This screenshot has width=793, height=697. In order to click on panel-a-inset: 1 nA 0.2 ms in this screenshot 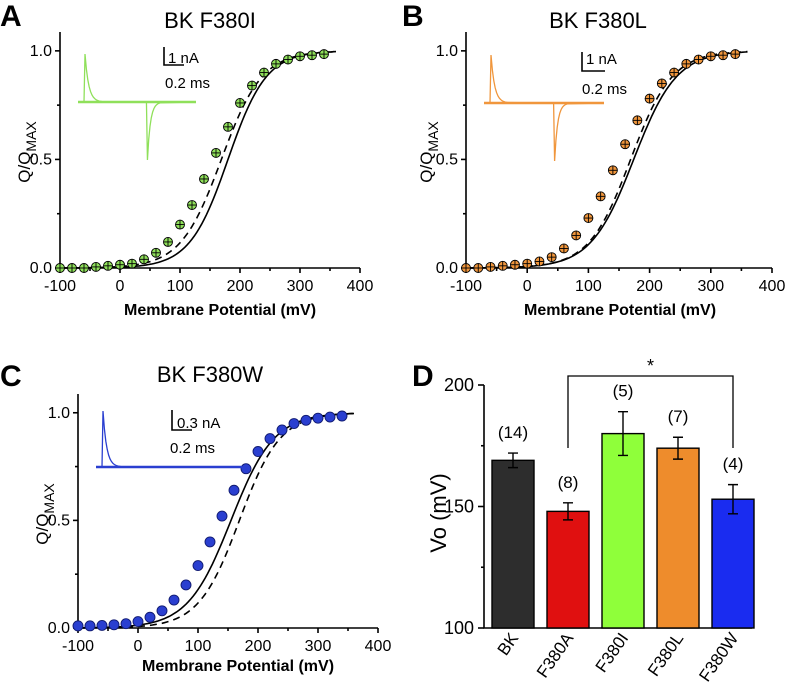, I will do `click(144, 104)`.